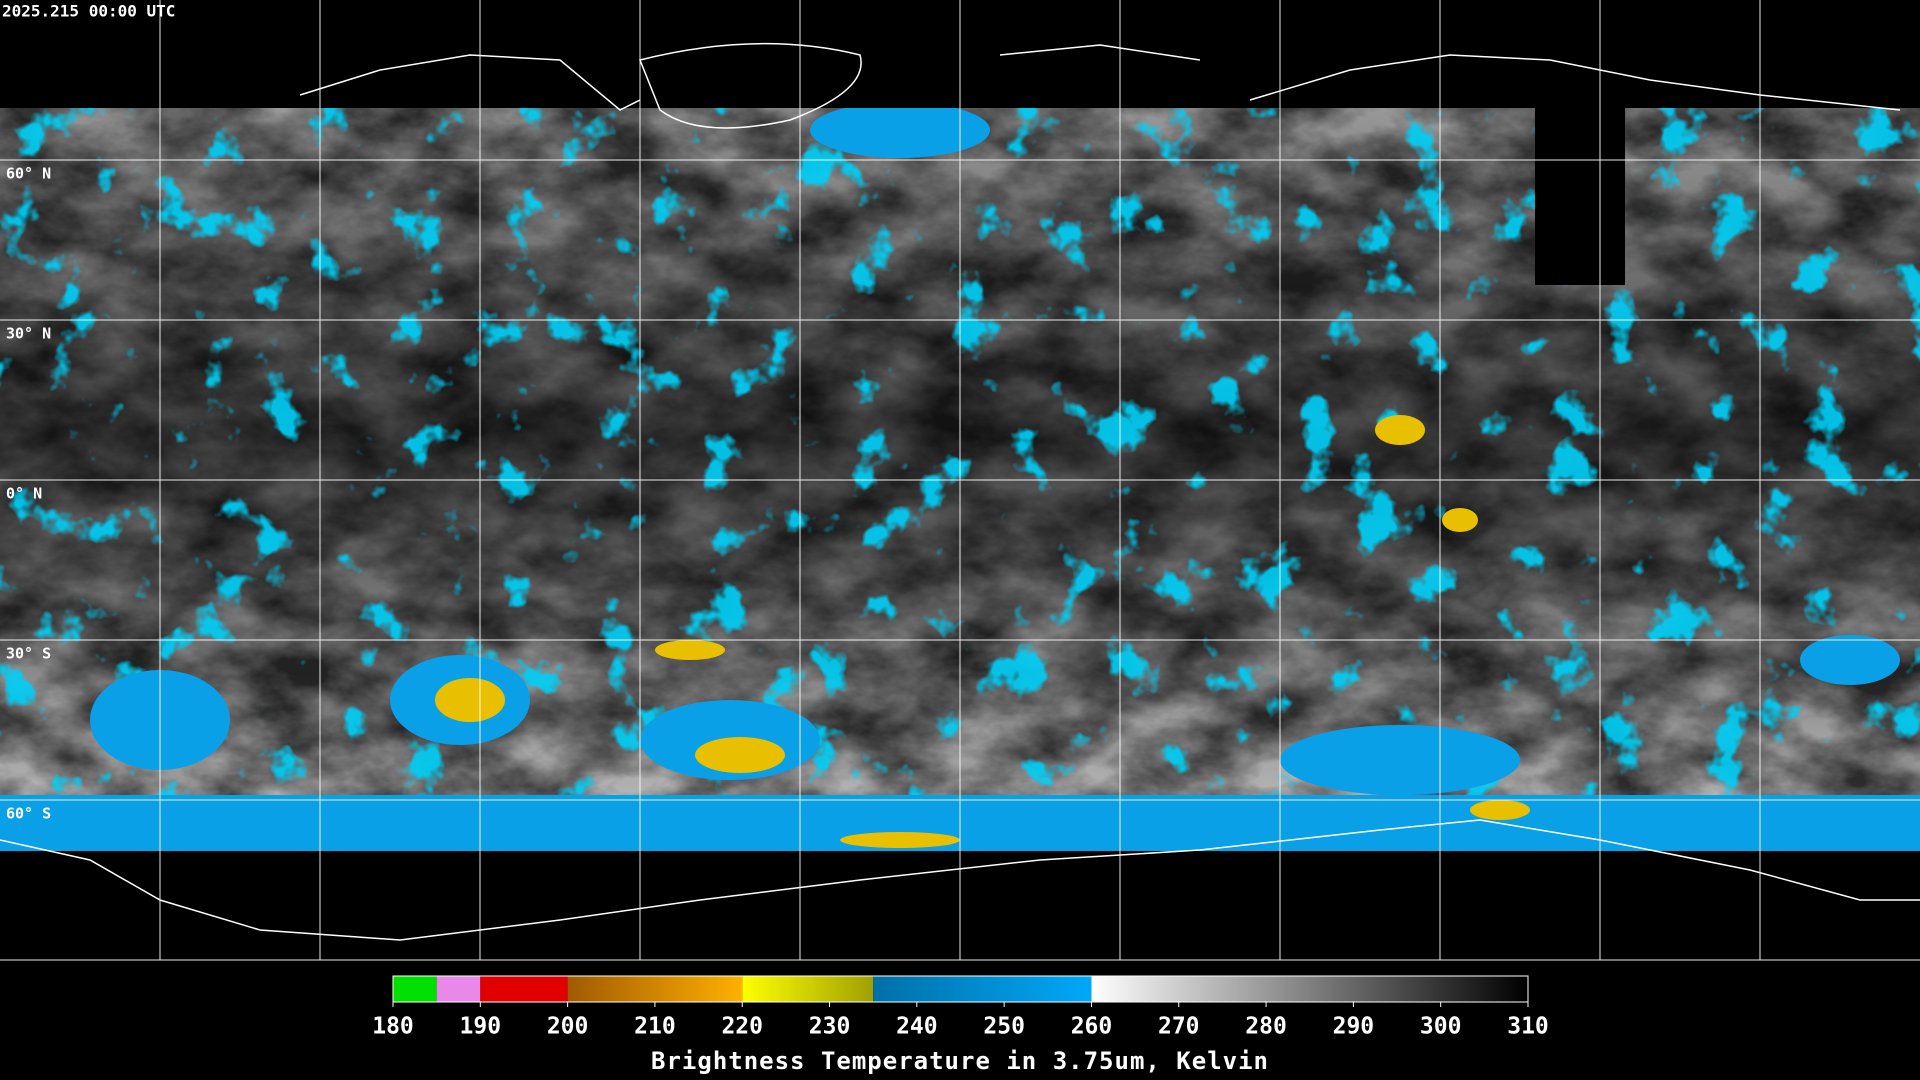 Image resolution: width=1920 pixels, height=1080 pixels. Describe the element at coordinates (1441, 1027) in the screenshot. I see `colorbar-tick-label: 300` at that location.